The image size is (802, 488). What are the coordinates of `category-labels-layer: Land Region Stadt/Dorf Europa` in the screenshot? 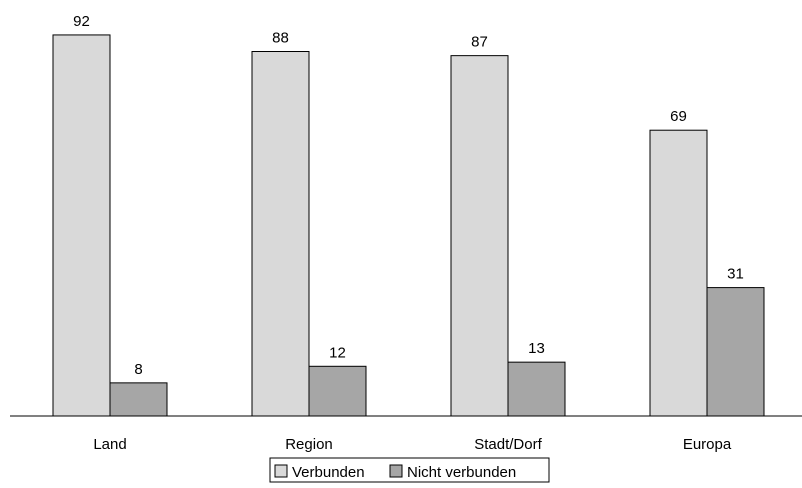 It's located at (412, 444).